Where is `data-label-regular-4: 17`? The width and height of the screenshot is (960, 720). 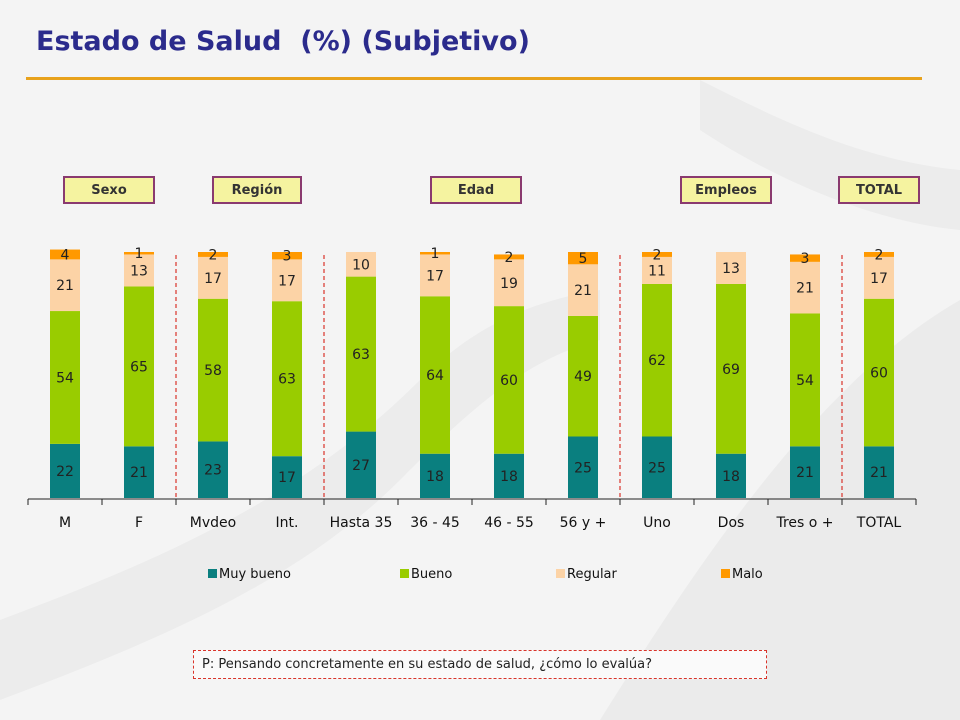 data-label-regular-4: 17 is located at coordinates (287, 281).